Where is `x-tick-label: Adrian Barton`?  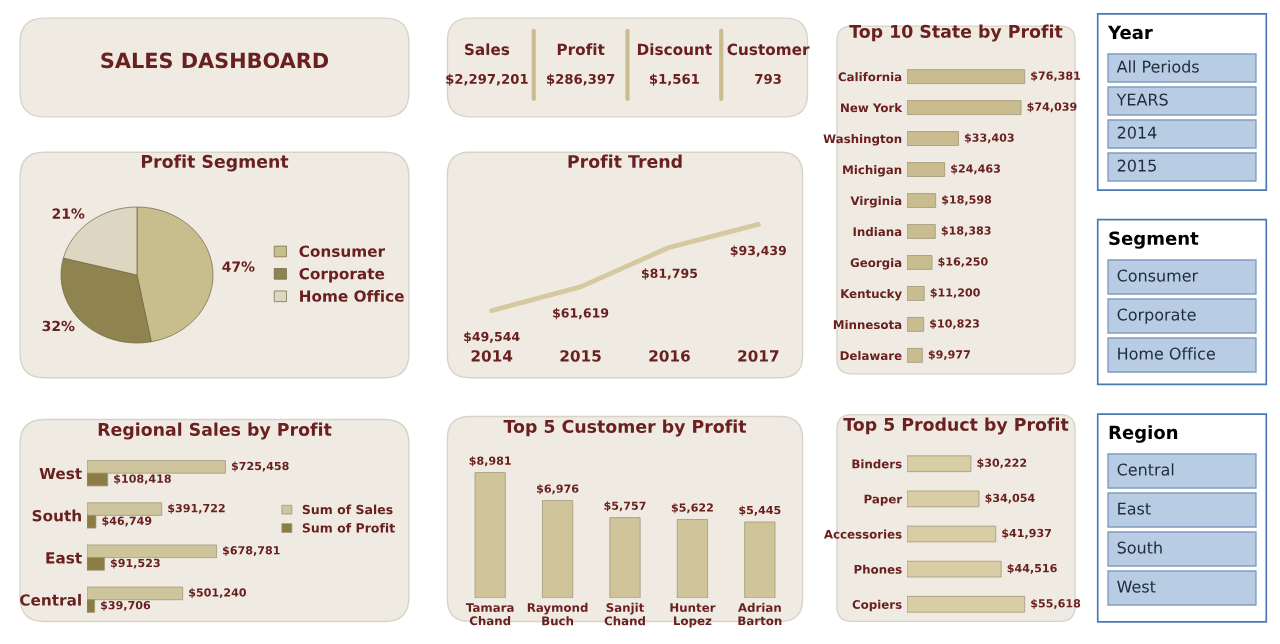 x-tick-label: Adrian Barton is located at coordinates (759, 614).